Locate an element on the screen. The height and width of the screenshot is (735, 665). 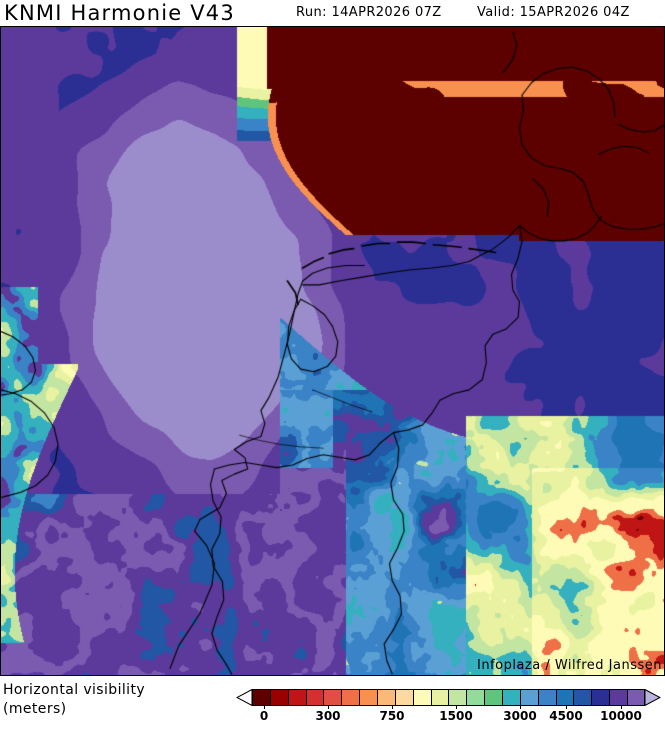
colorbar-right-arrow-icon is located at coordinates (652, 697).